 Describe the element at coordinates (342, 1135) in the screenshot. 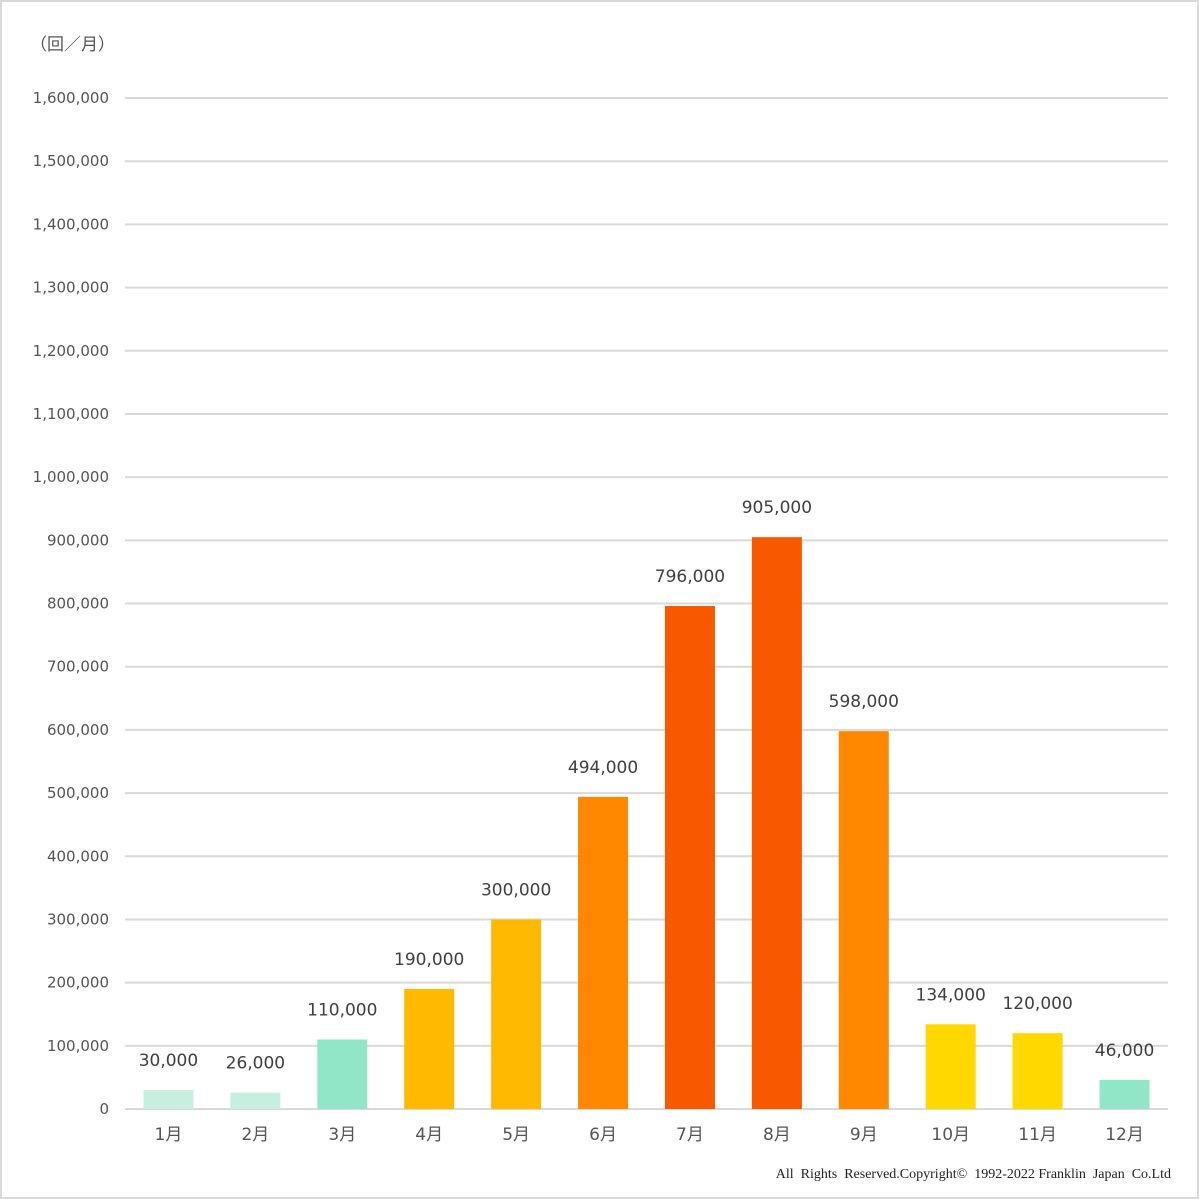

I see `x-tick-label: 3月` at that location.